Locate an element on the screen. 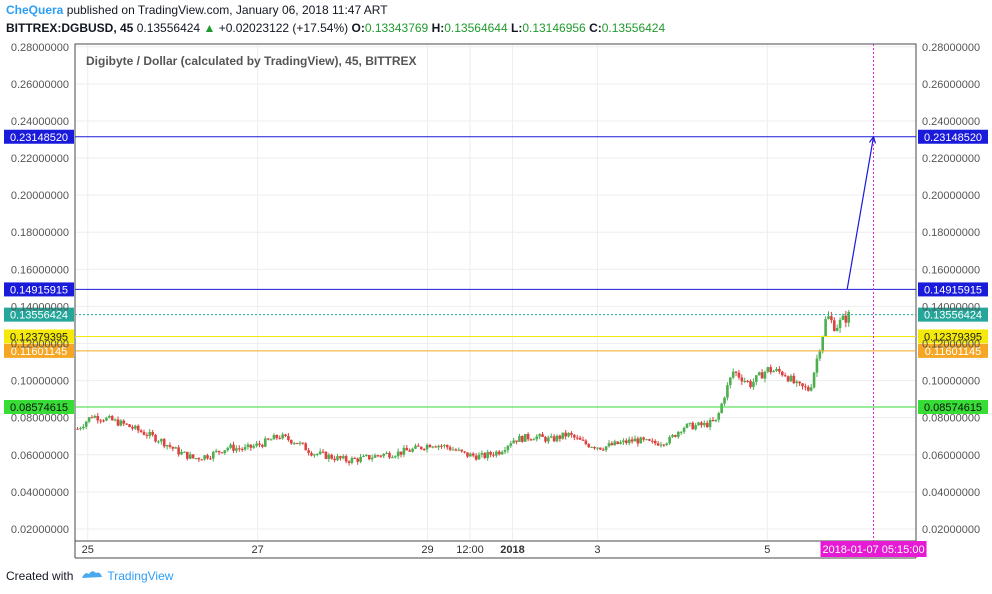  x-tick-label: 12:00 is located at coordinates (470, 550).